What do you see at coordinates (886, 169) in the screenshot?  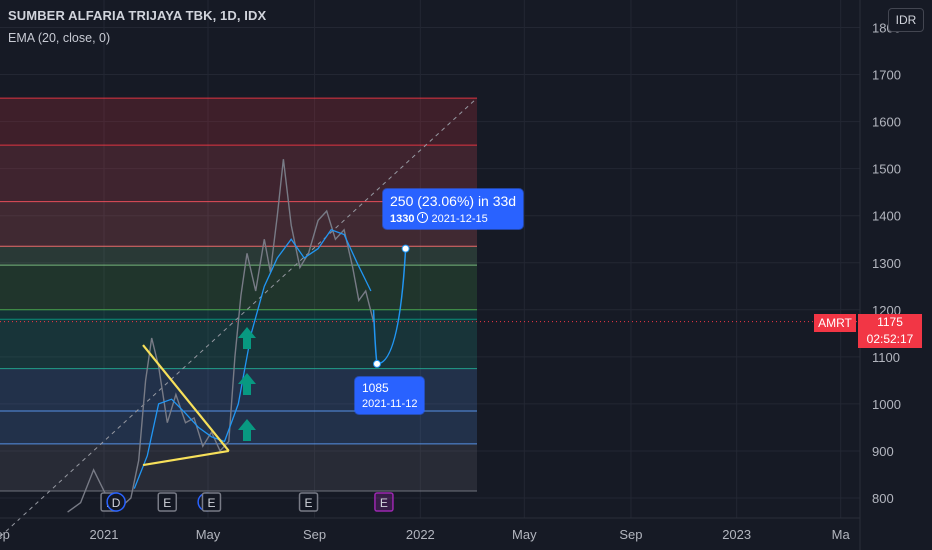 I see `y-tick-label: 1500` at bounding box center [886, 169].